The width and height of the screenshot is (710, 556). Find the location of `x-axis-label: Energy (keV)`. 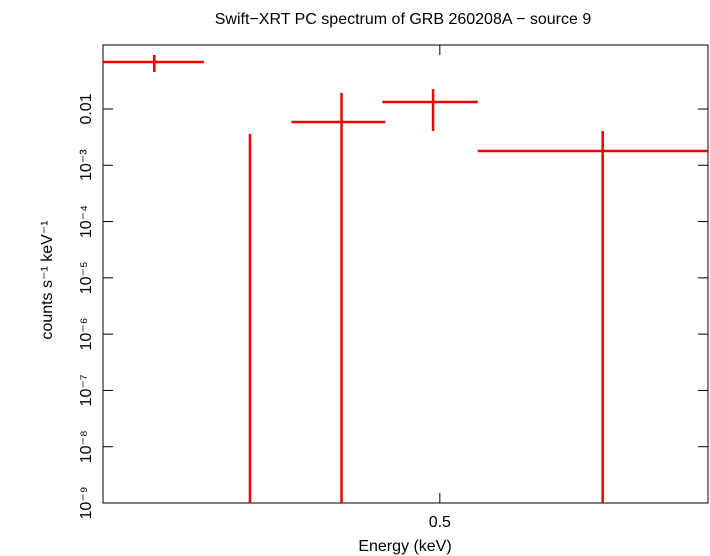

x-axis-label: Energy (keV) is located at coordinates (404, 546).